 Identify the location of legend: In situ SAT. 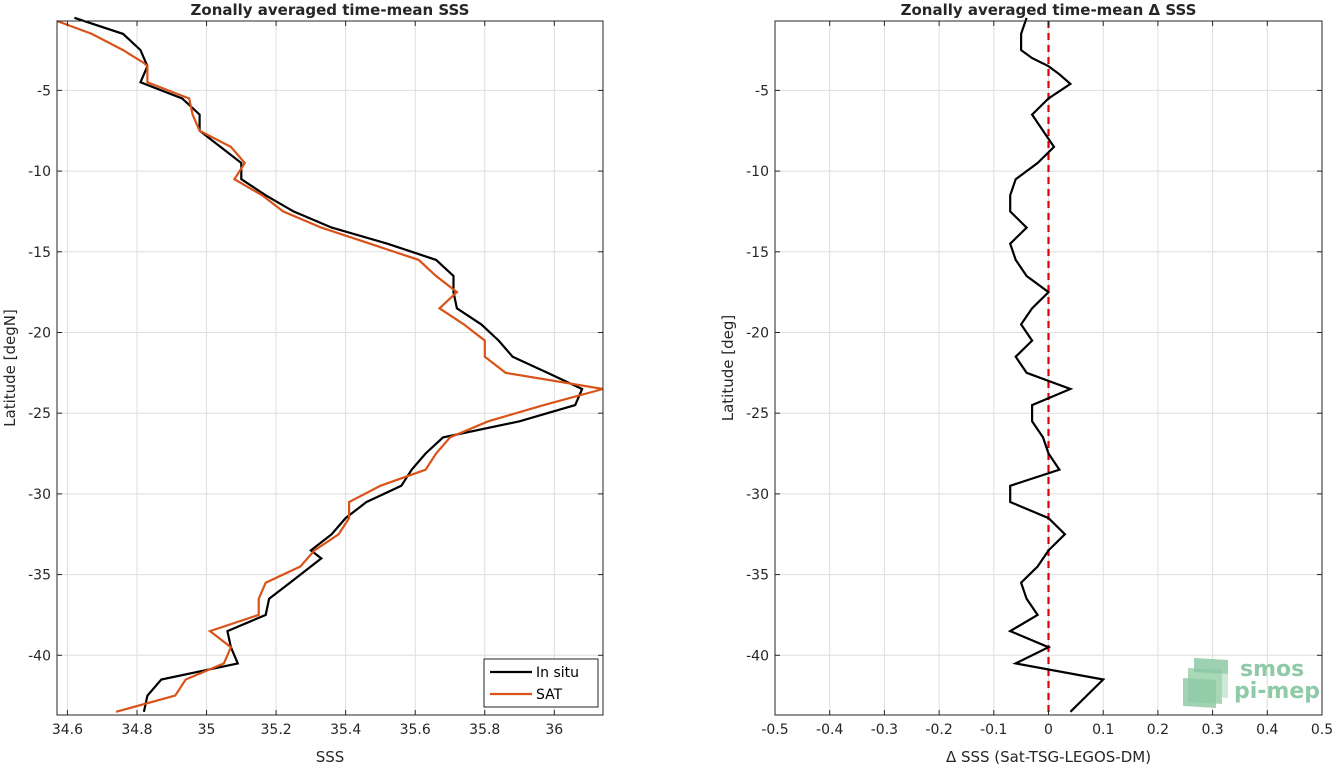
(541, 683).